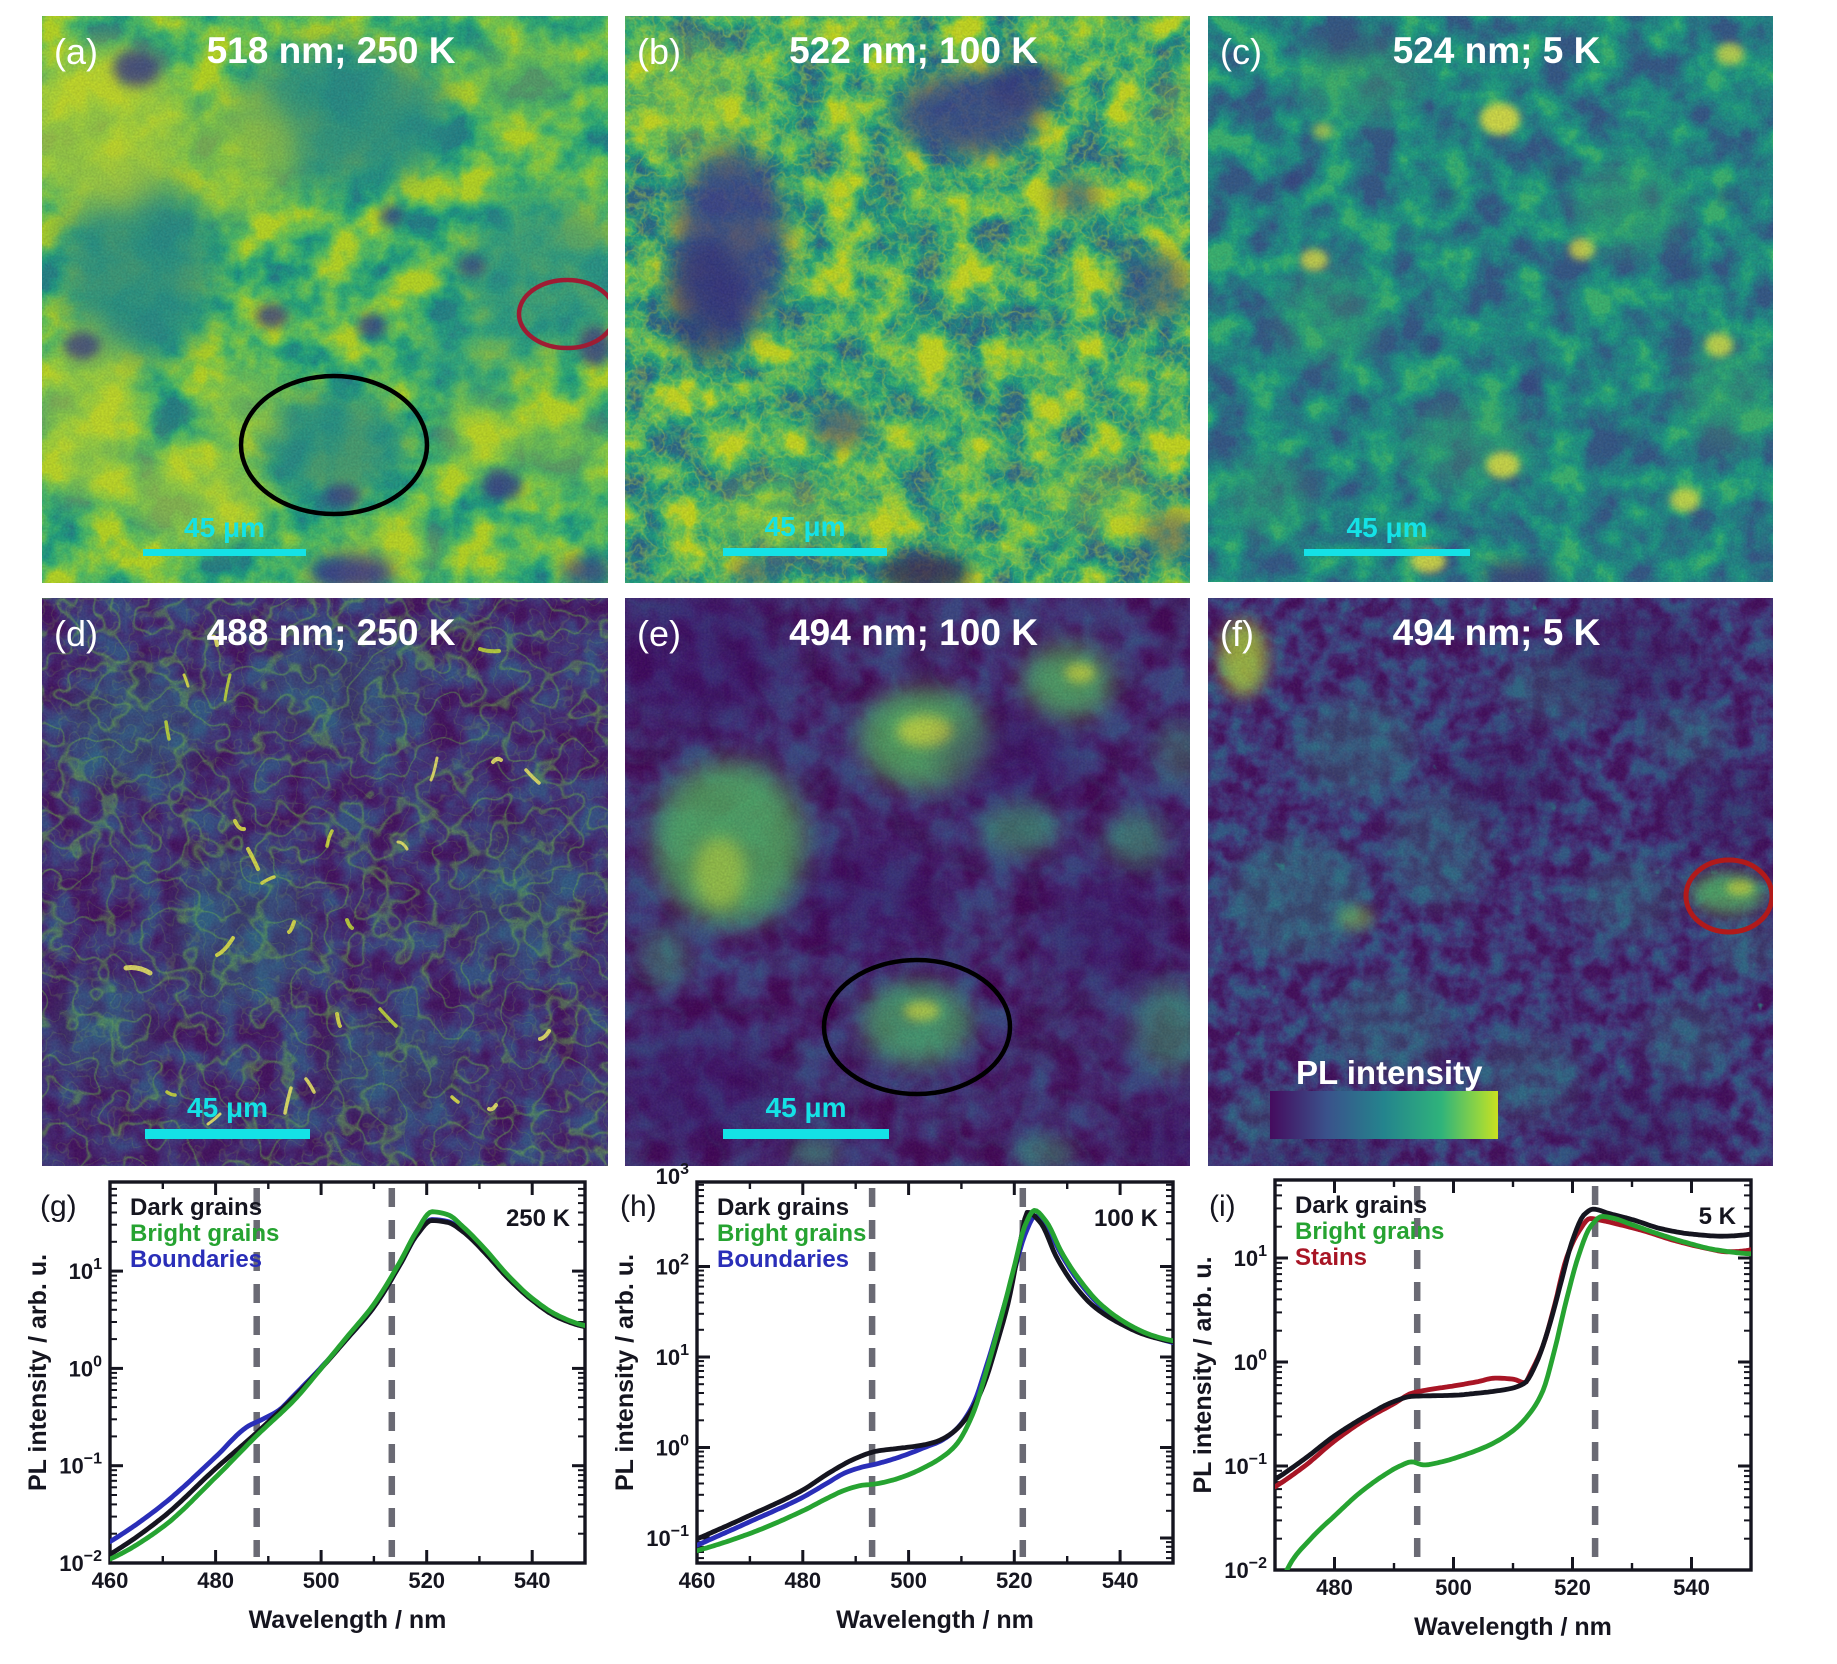  I want to click on svg-text: 494 nm; 100 K, so click(913, 632).